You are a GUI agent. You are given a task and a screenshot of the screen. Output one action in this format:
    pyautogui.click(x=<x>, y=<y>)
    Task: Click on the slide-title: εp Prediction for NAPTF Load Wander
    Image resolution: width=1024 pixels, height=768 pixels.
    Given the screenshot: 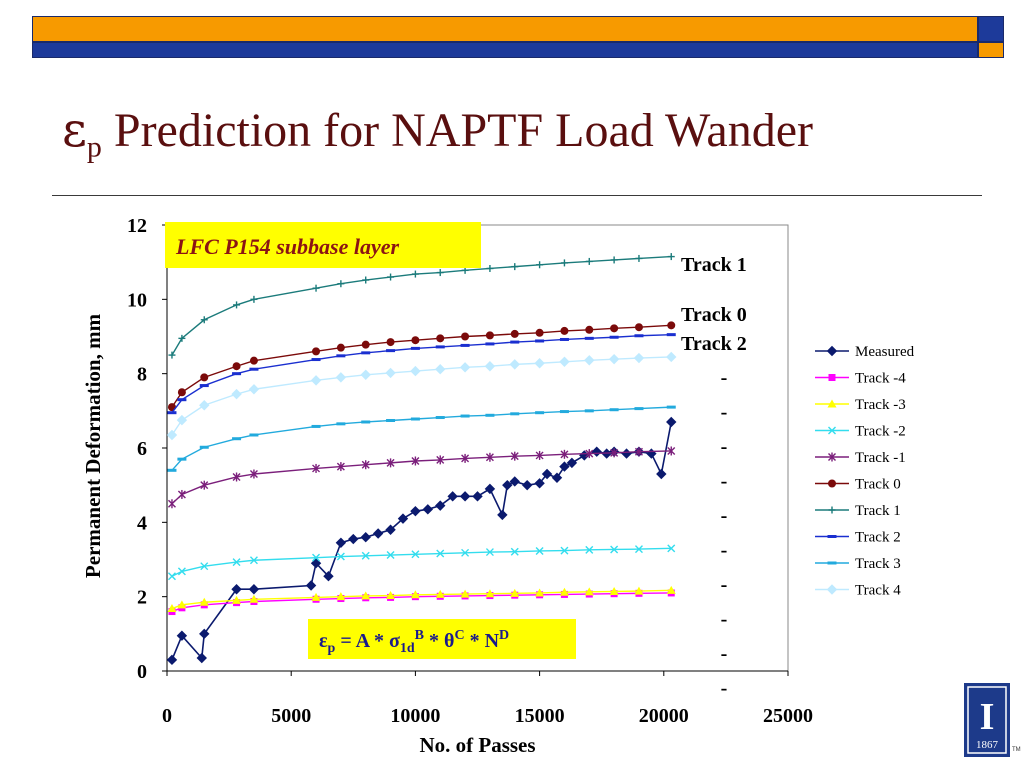 What is the action you would take?
    pyautogui.click(x=437, y=133)
    